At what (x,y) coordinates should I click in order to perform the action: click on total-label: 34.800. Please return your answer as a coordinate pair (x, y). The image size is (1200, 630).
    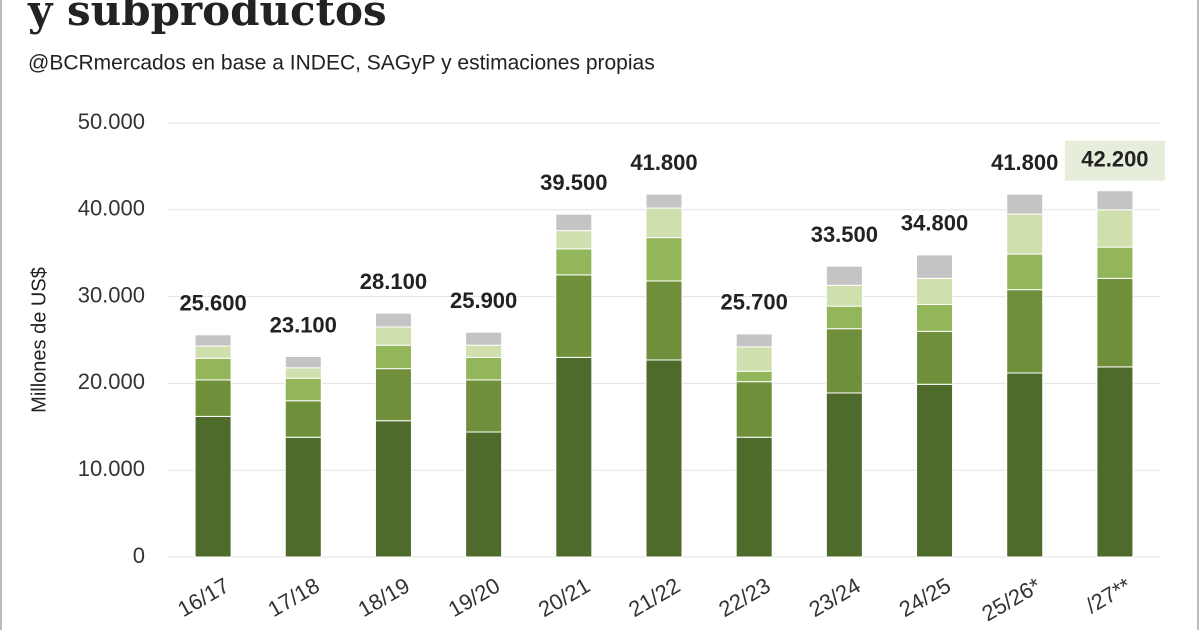
    Looking at the image, I should click on (934, 223).